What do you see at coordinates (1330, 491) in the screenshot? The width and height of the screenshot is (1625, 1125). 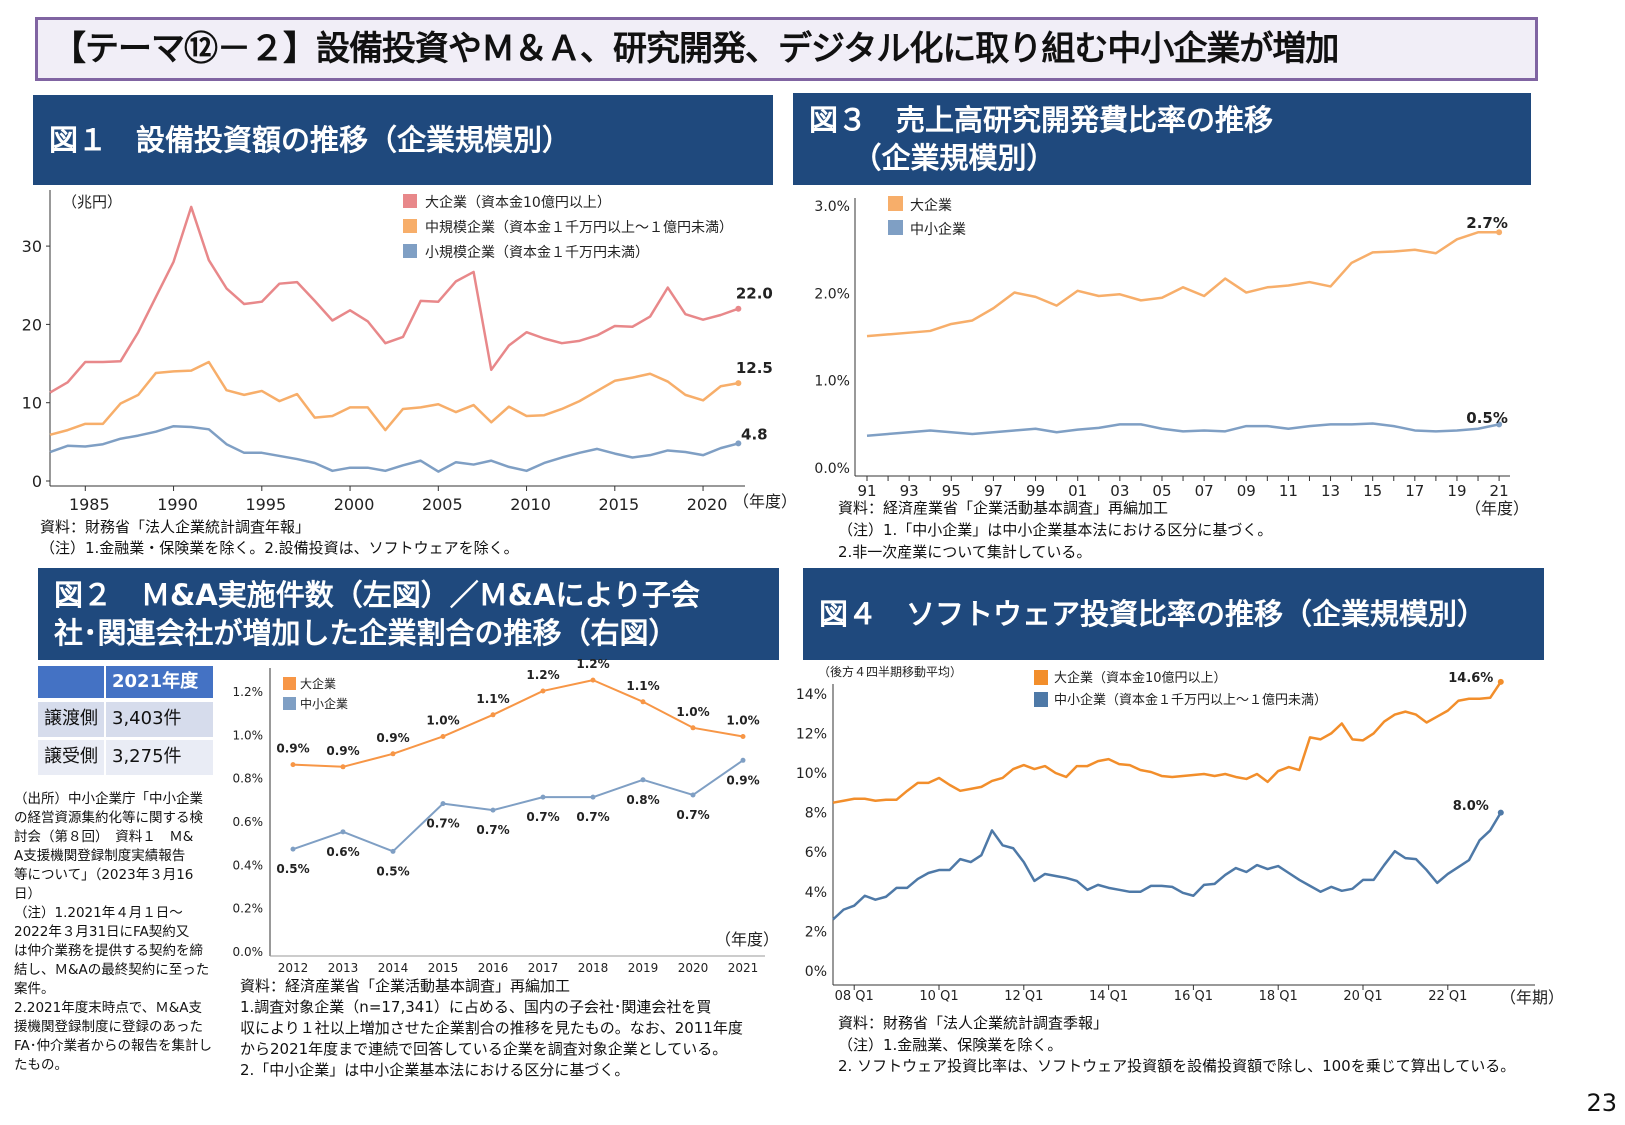 I see `x-tick-label: 13` at bounding box center [1330, 491].